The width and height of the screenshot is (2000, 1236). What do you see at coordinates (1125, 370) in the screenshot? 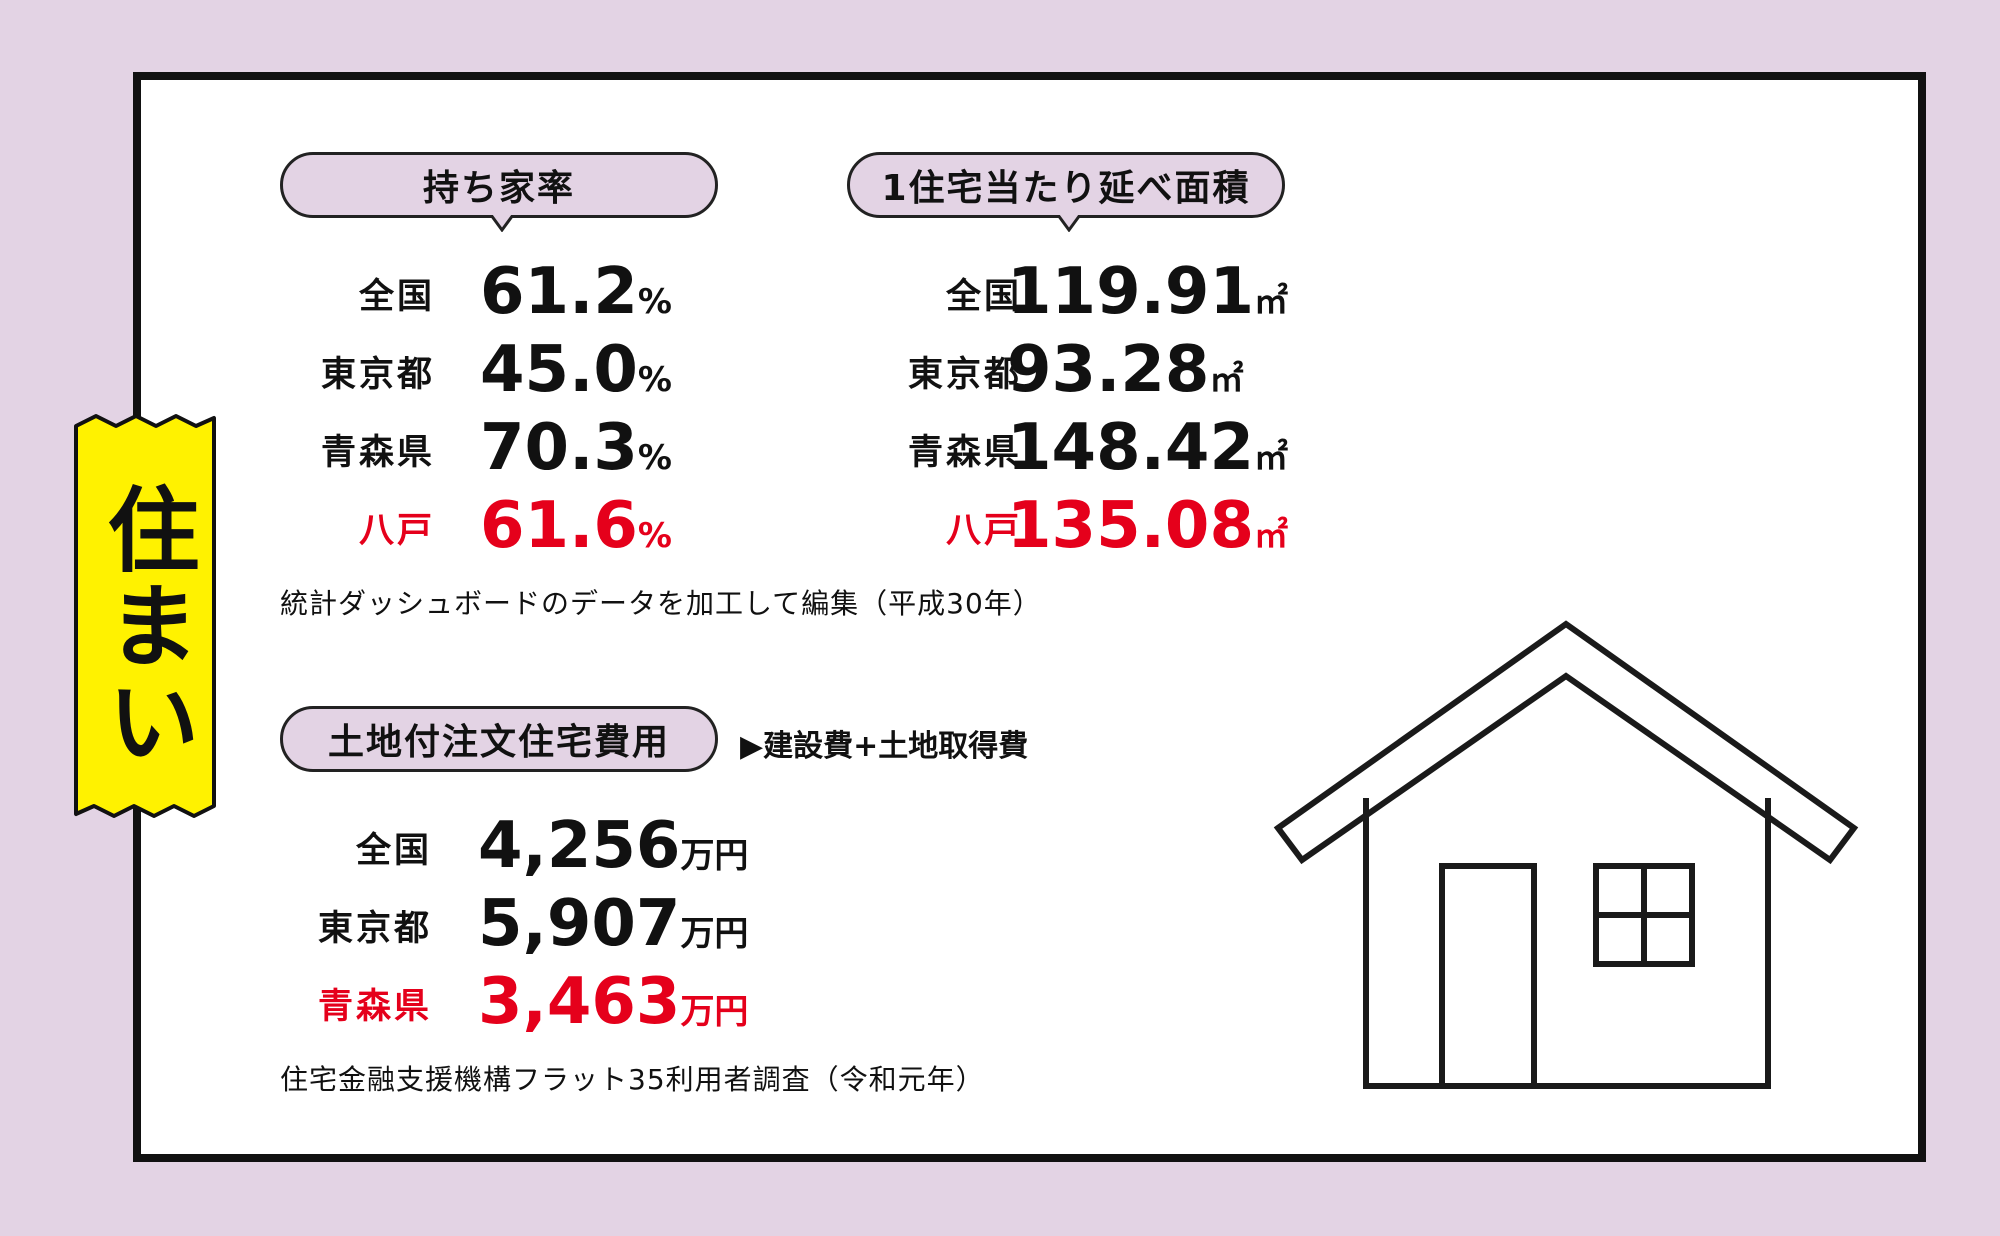
I see `value: 93.28㎡` at bounding box center [1125, 370].